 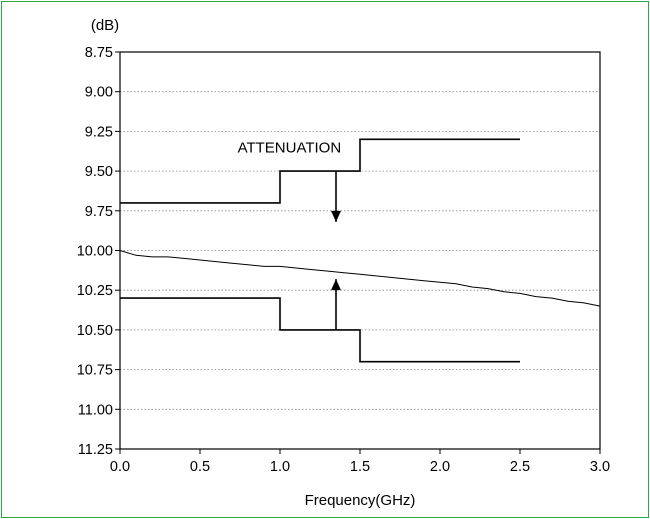 I want to click on x-tick-label: 0.5, so click(x=200, y=467).